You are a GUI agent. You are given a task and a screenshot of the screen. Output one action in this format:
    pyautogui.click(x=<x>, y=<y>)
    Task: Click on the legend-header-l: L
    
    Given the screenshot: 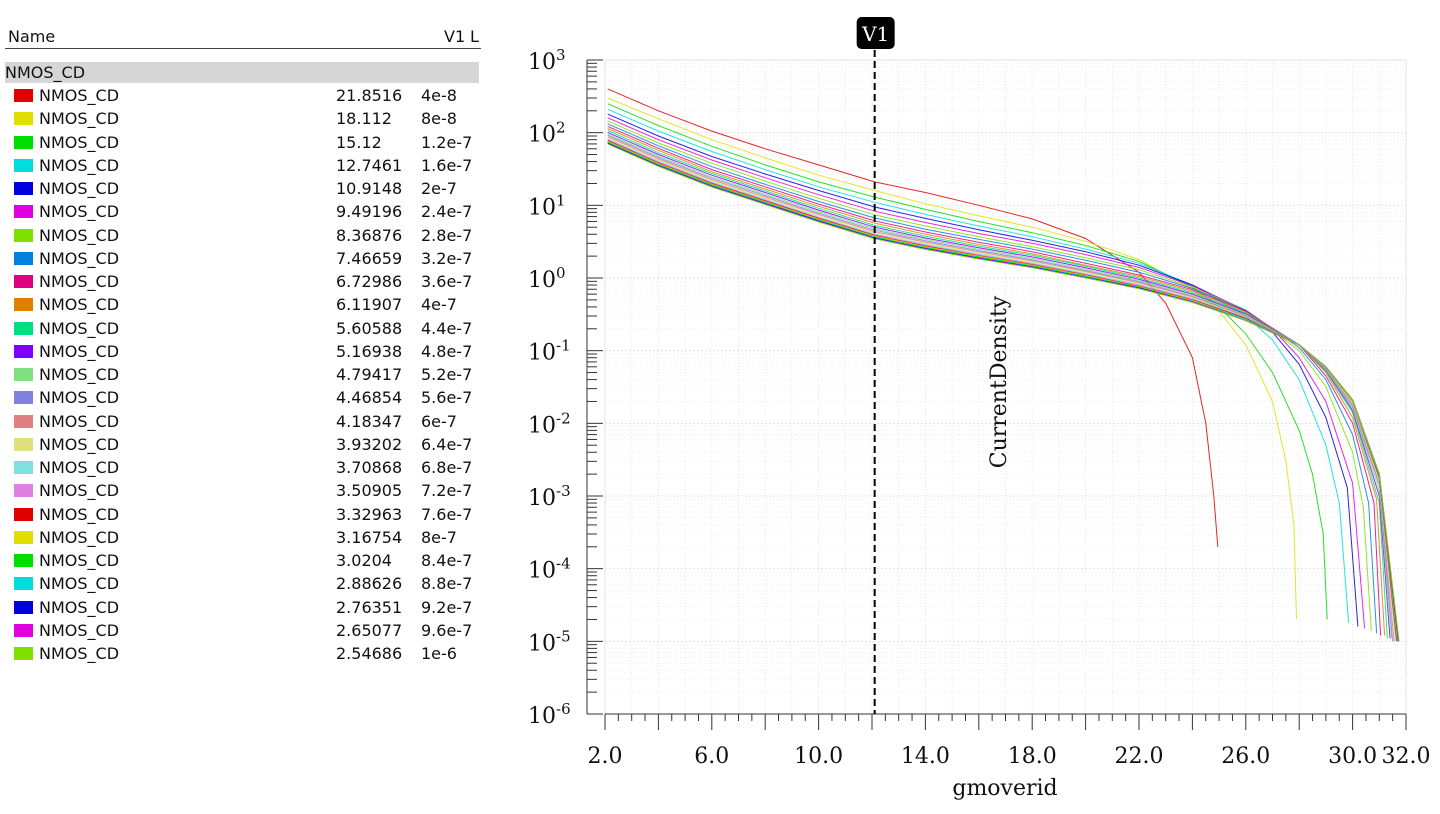 What is the action you would take?
    pyautogui.click(x=474, y=36)
    